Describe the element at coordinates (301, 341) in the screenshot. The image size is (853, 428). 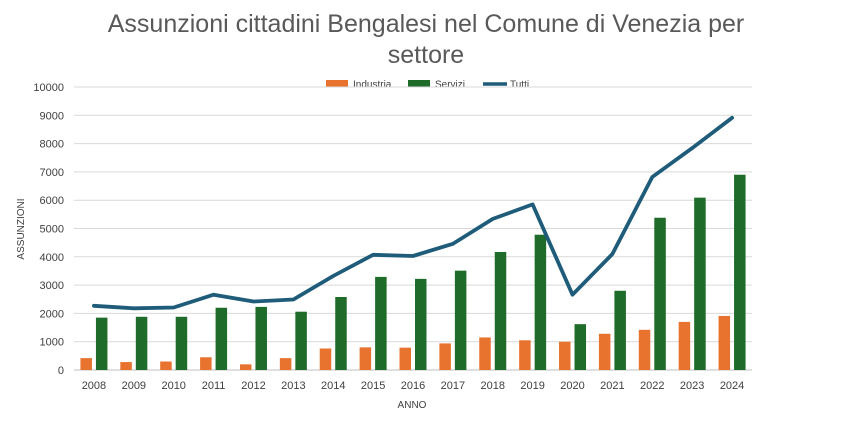
I see `bar-servizi-2013` at that location.